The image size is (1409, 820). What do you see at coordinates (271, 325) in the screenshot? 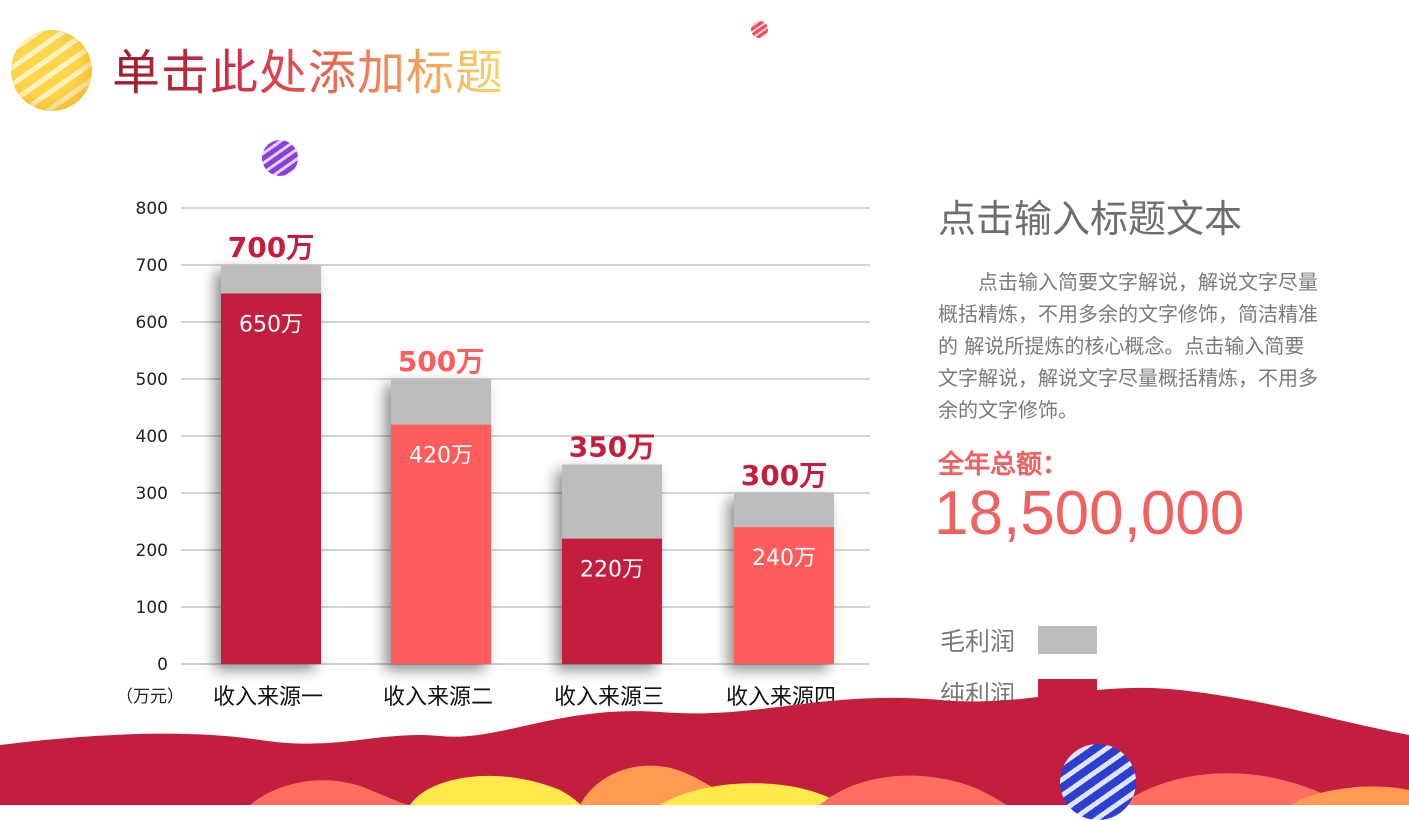
I see `data-label-net: 650万` at bounding box center [271, 325].